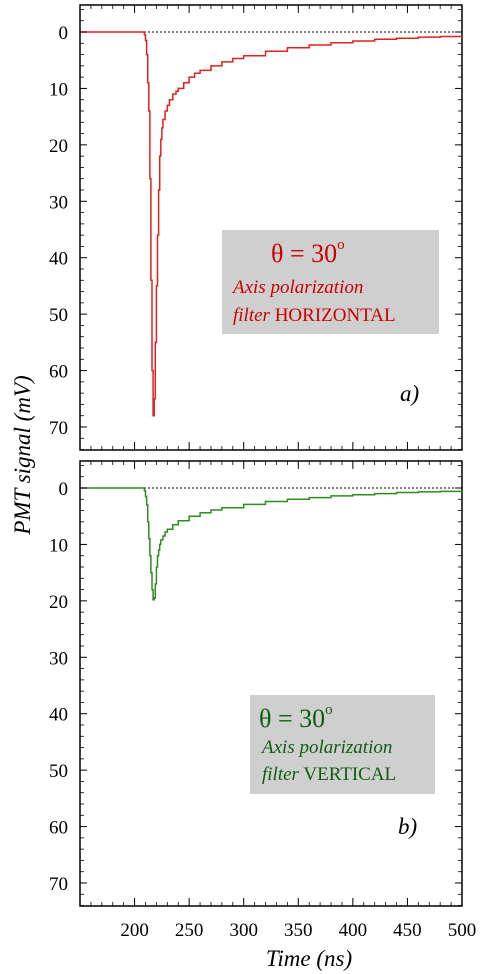  What do you see at coordinates (58, 146) in the screenshot?
I see `panel-a-y-tick-label: 20` at bounding box center [58, 146].